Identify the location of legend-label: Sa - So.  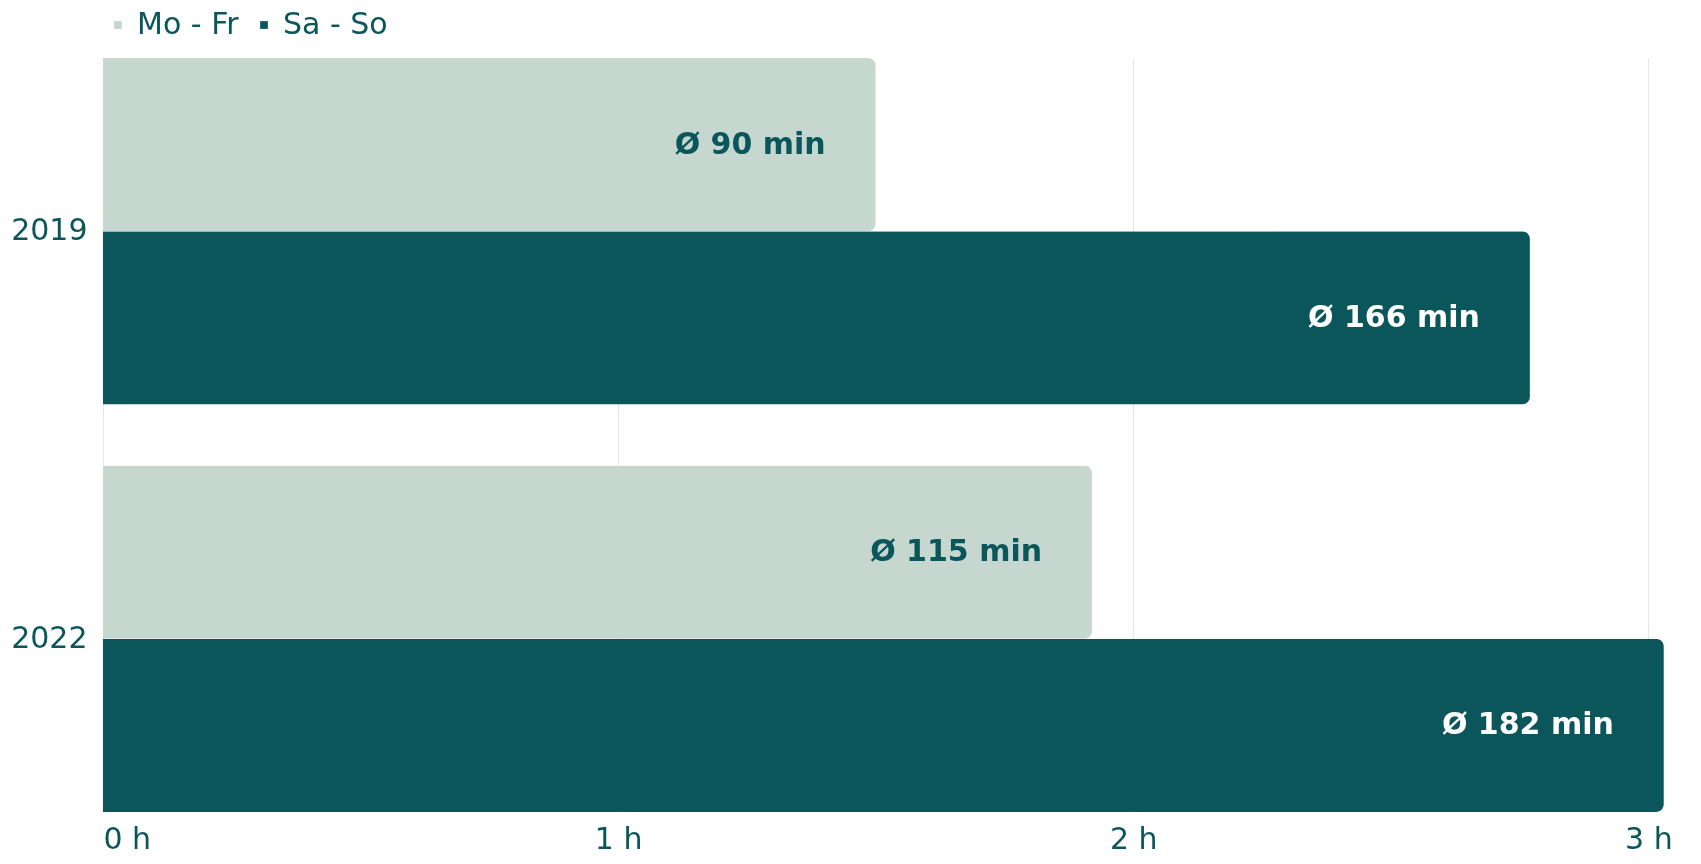
(335, 23).